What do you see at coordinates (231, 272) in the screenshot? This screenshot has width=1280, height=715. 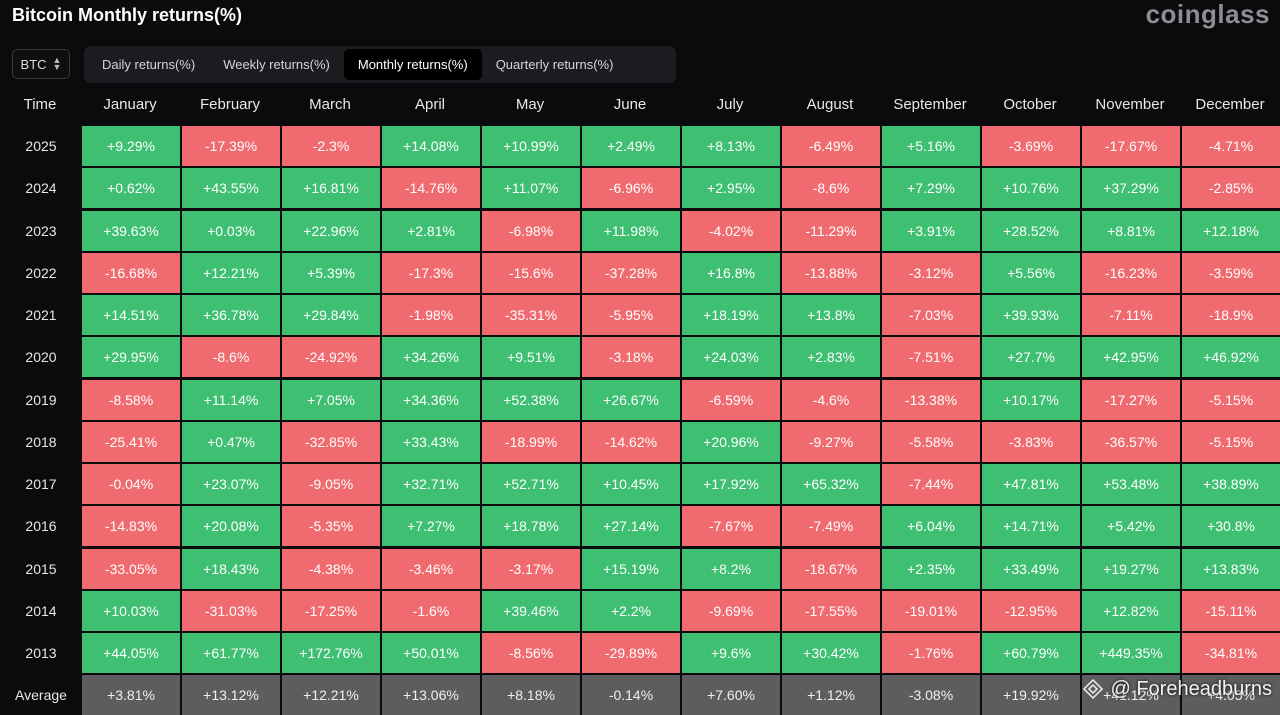 I see `return-cell: +12.21%` at bounding box center [231, 272].